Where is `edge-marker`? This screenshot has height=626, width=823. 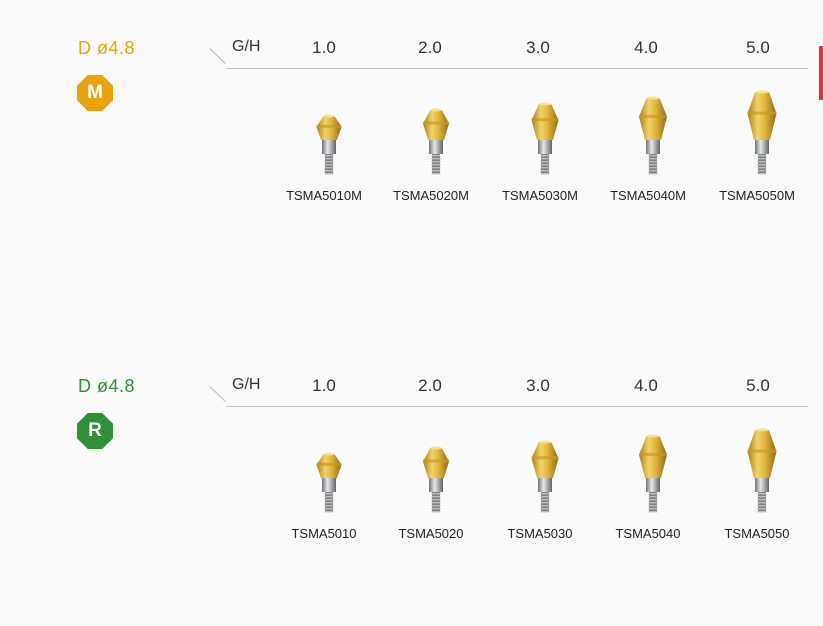
edge-marker is located at coordinates (821, 73).